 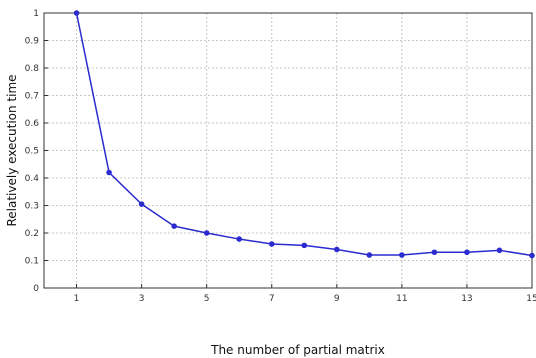 What do you see at coordinates (297, 350) in the screenshot?
I see `x-axis-title: The number of partial matrix` at bounding box center [297, 350].